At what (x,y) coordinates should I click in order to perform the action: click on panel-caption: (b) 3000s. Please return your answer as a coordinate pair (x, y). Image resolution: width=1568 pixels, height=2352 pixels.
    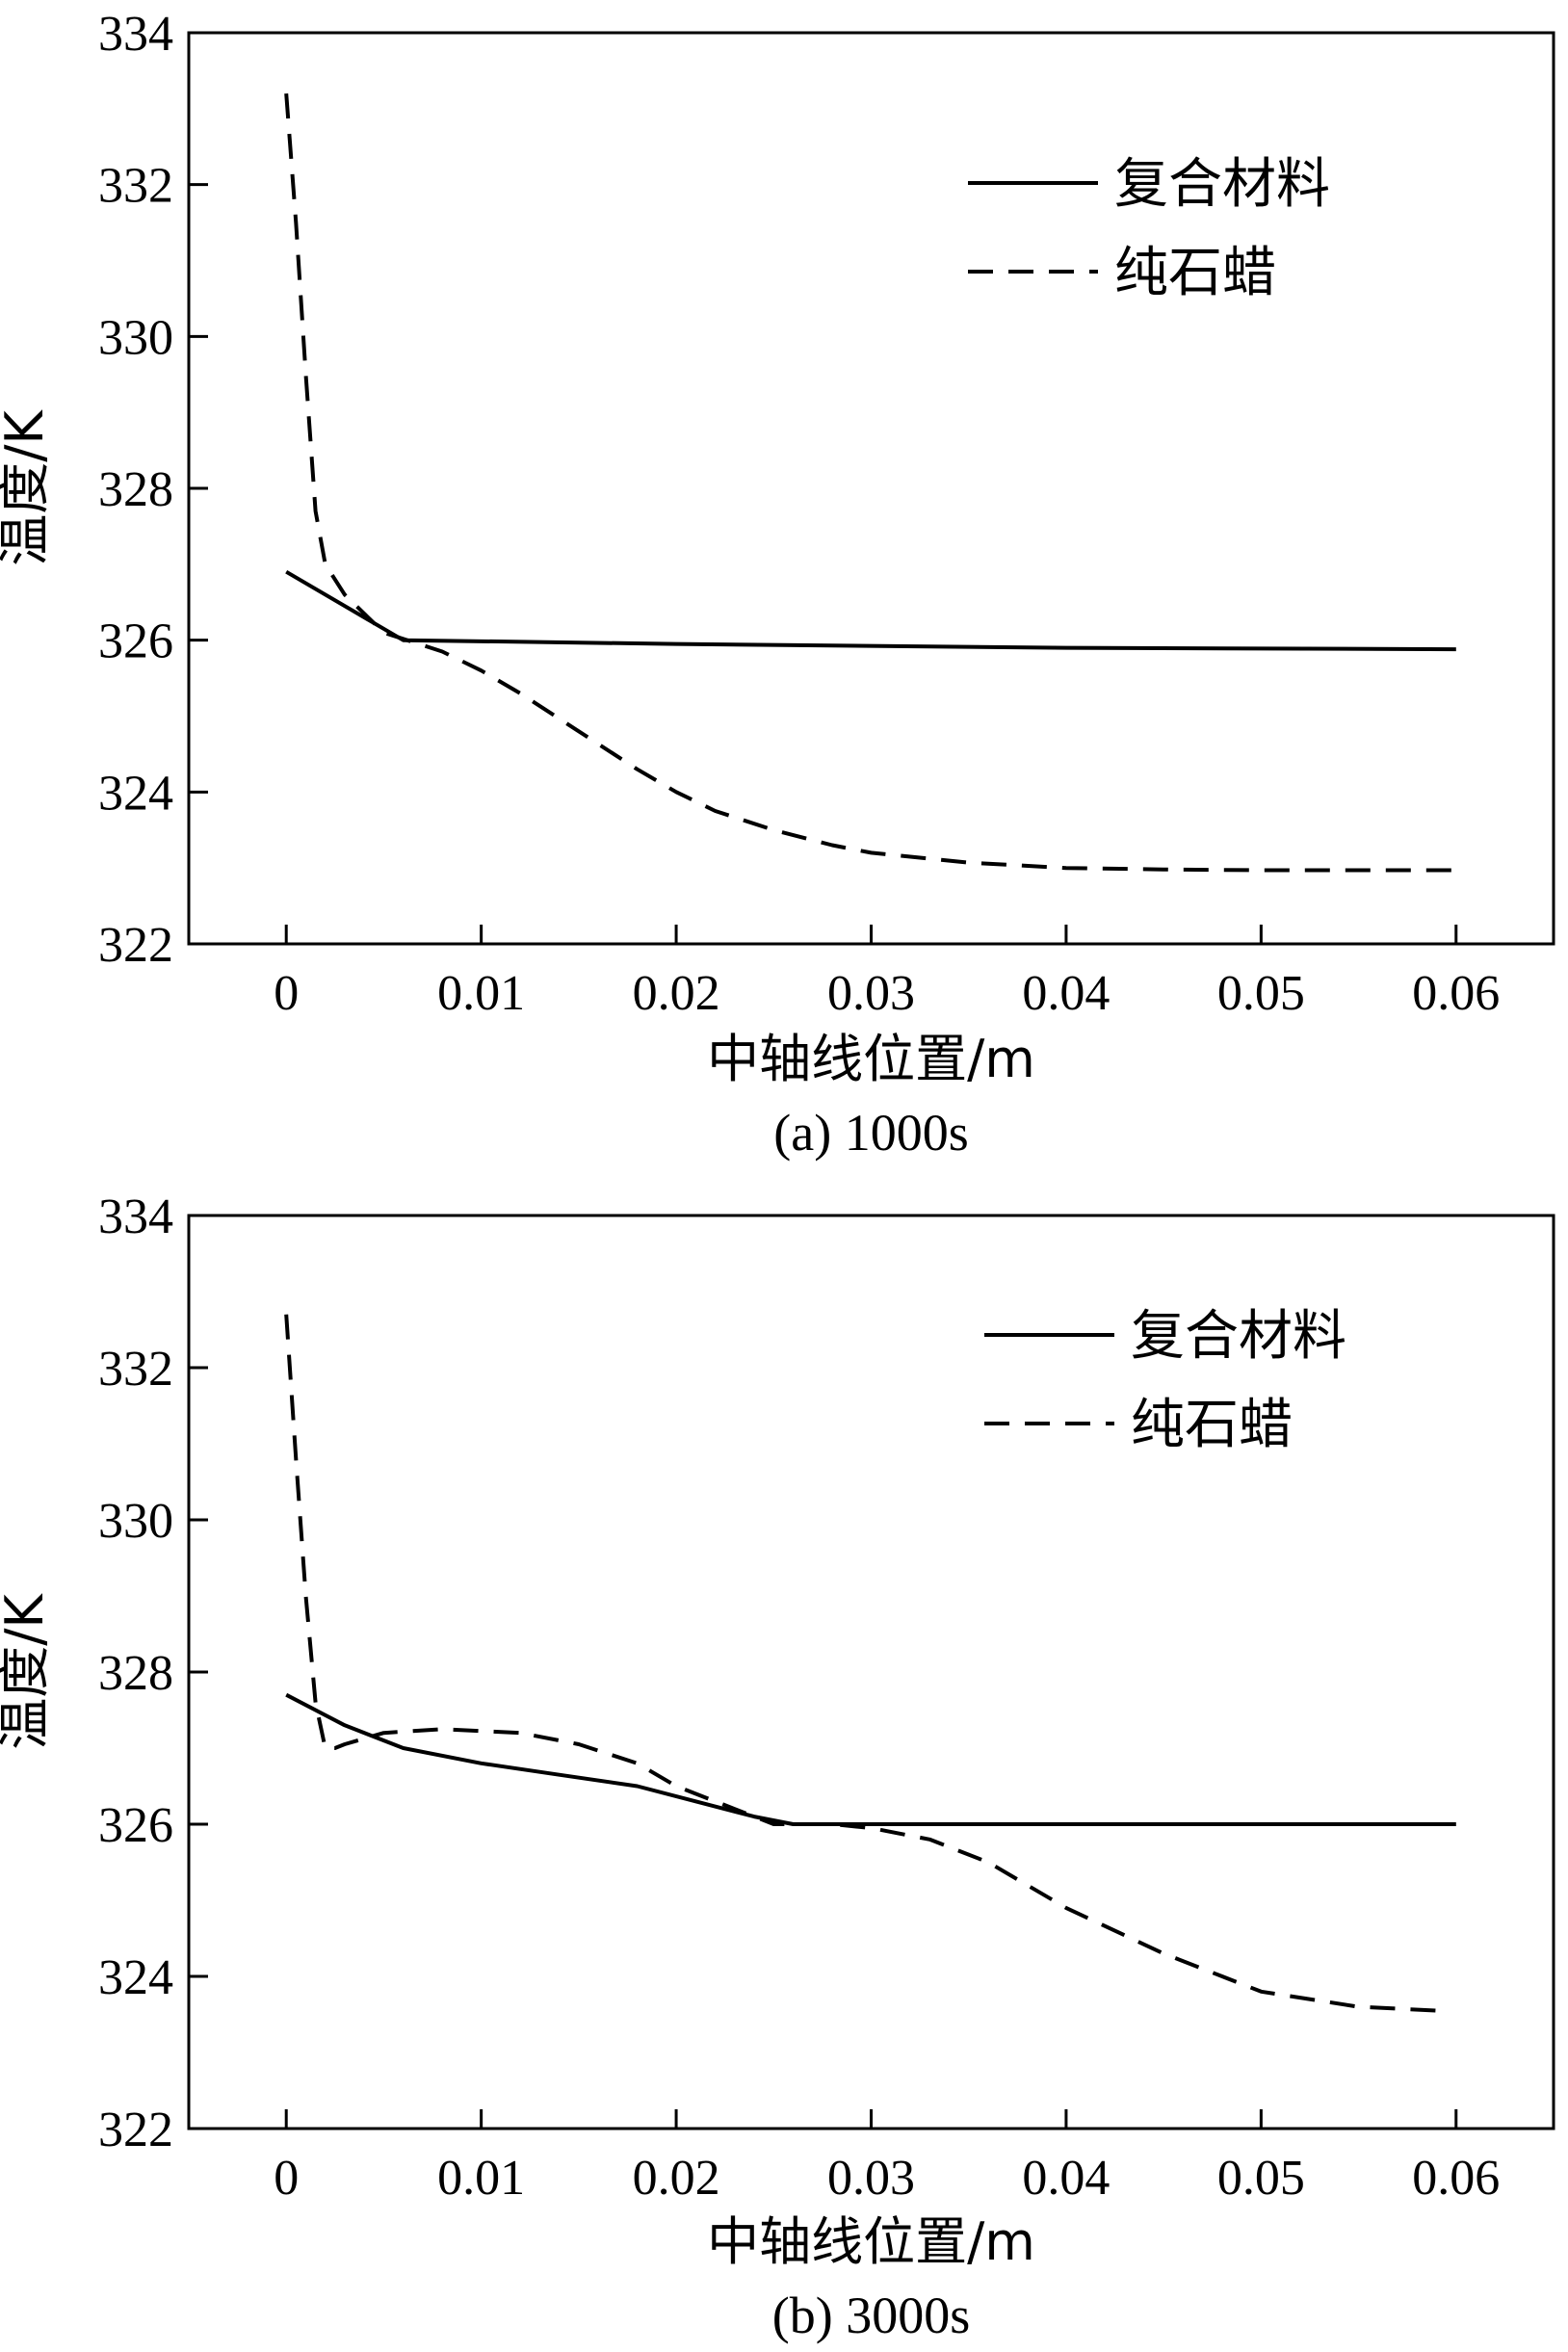
    Looking at the image, I should click on (871, 2315).